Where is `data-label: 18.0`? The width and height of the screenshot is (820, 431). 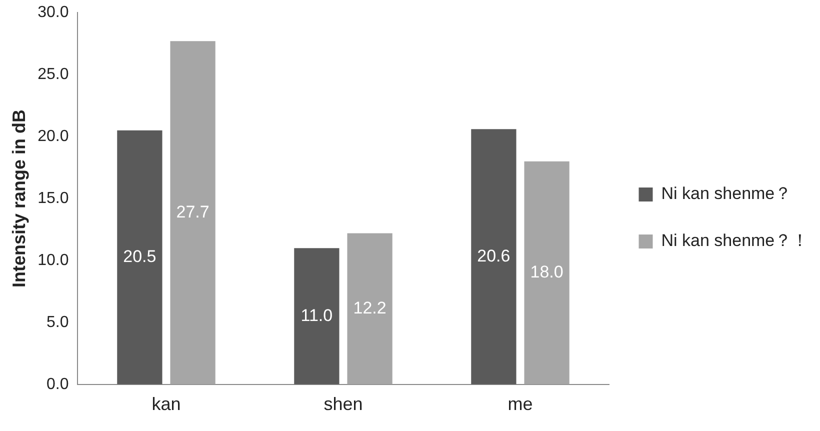 data-label: 18.0 is located at coordinates (547, 272).